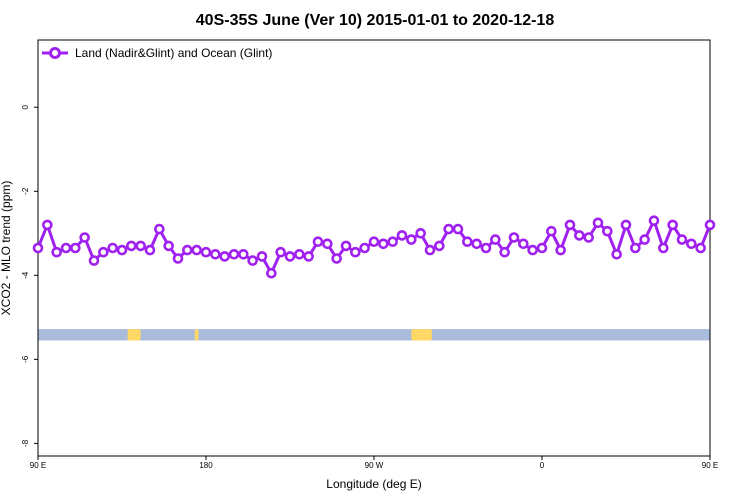 The width and height of the screenshot is (750, 500). Describe the element at coordinates (25, 191) in the screenshot. I see `y-tick-label: -2` at that location.